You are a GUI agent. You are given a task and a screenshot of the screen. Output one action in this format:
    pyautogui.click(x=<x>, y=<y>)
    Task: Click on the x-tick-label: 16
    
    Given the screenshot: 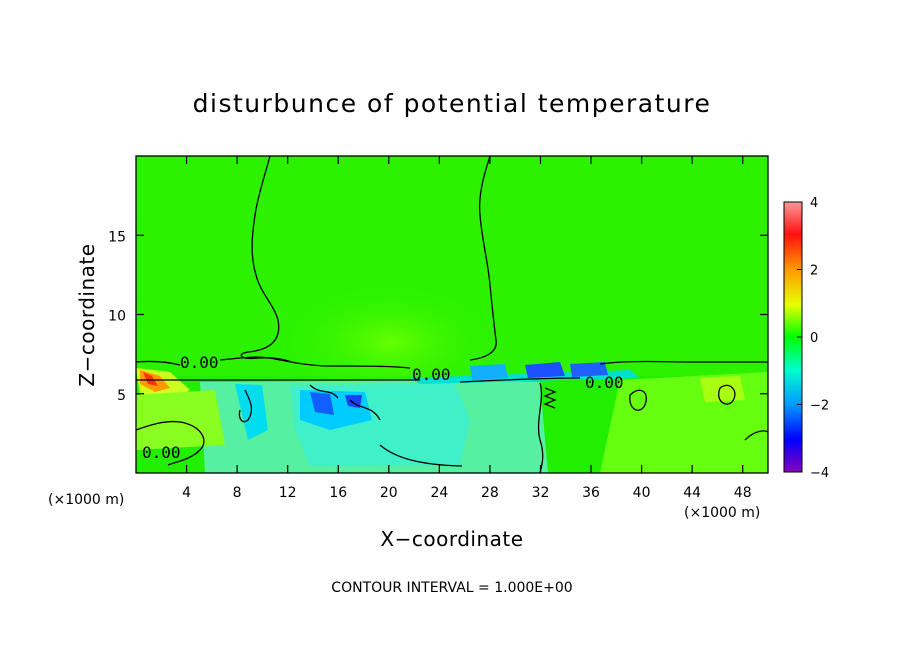 What is the action you would take?
    pyautogui.click(x=338, y=493)
    